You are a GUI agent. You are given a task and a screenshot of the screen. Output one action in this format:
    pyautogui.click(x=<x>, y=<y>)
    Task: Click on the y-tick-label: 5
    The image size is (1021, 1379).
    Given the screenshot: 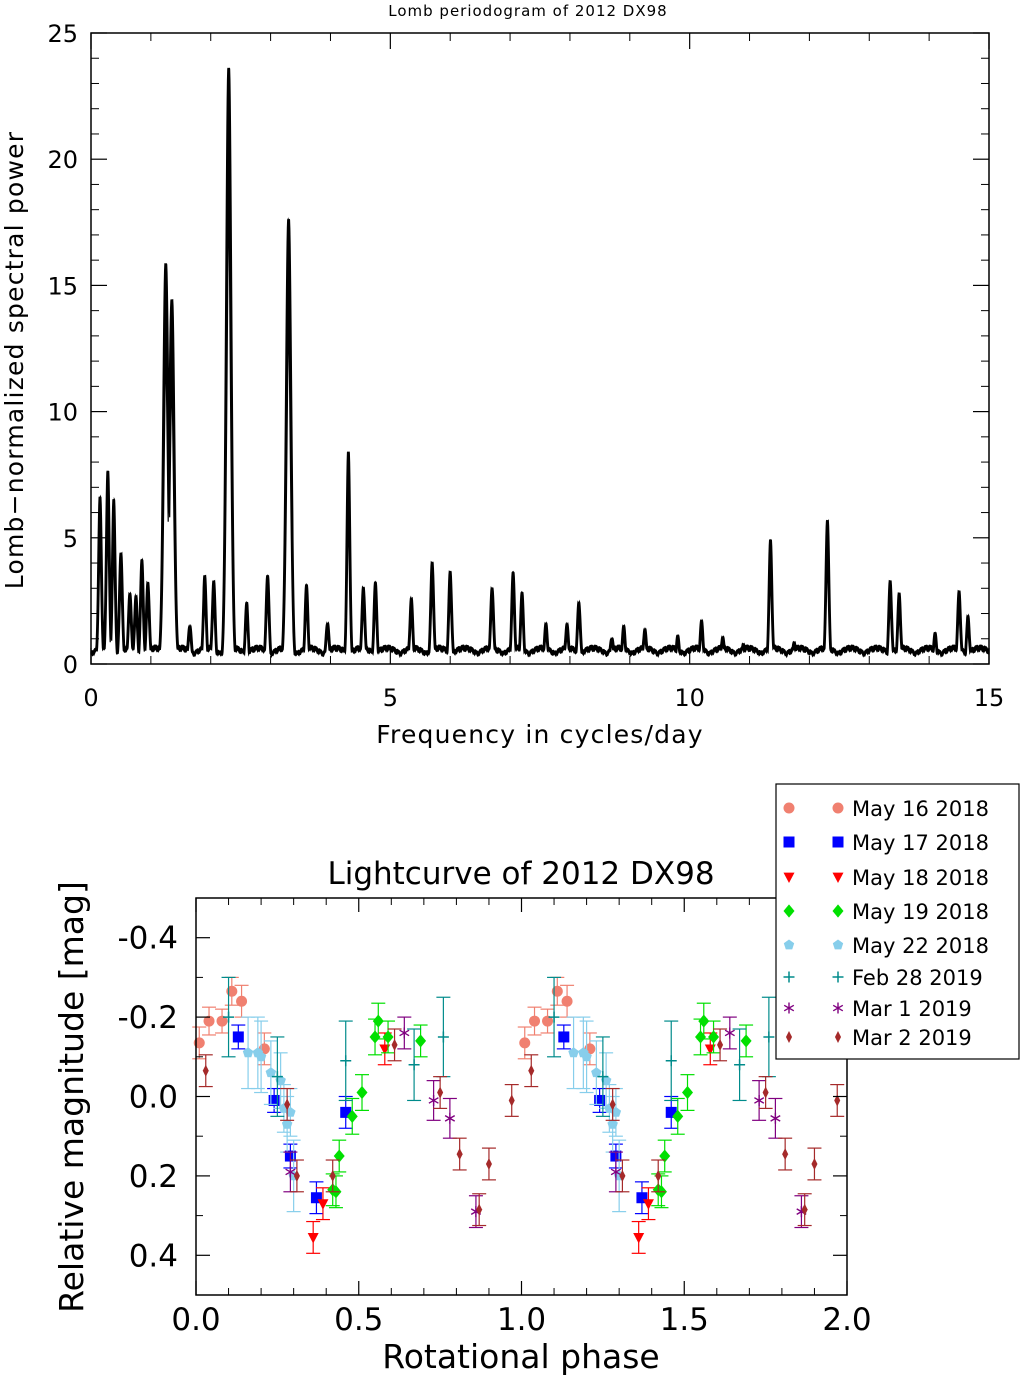 What is the action you would take?
    pyautogui.click(x=70, y=539)
    